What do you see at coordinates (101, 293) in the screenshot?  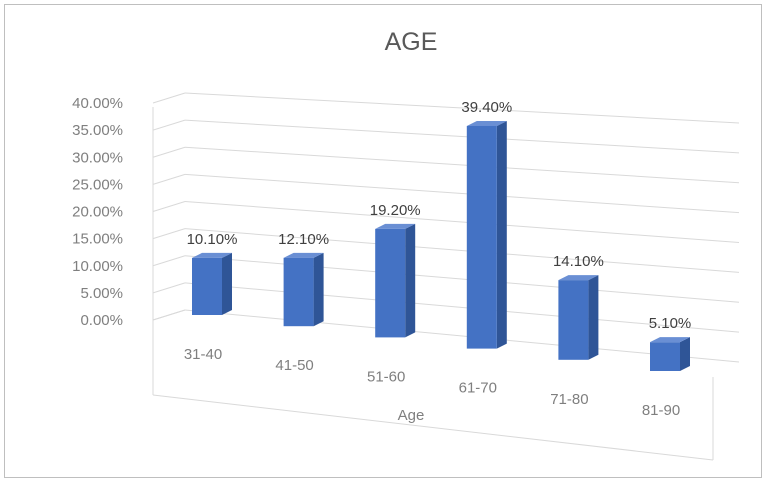 I see `y-tick-label: 5.00%` at bounding box center [101, 293].